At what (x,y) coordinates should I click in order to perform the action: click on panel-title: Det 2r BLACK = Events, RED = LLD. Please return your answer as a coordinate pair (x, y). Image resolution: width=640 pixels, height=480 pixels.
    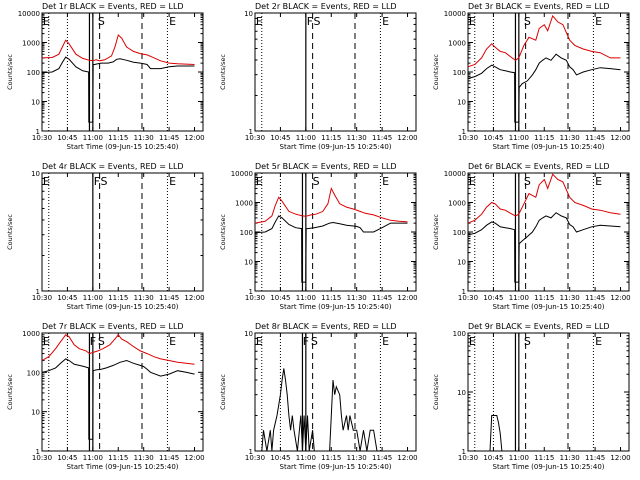
    Looking at the image, I should click on (326, 6).